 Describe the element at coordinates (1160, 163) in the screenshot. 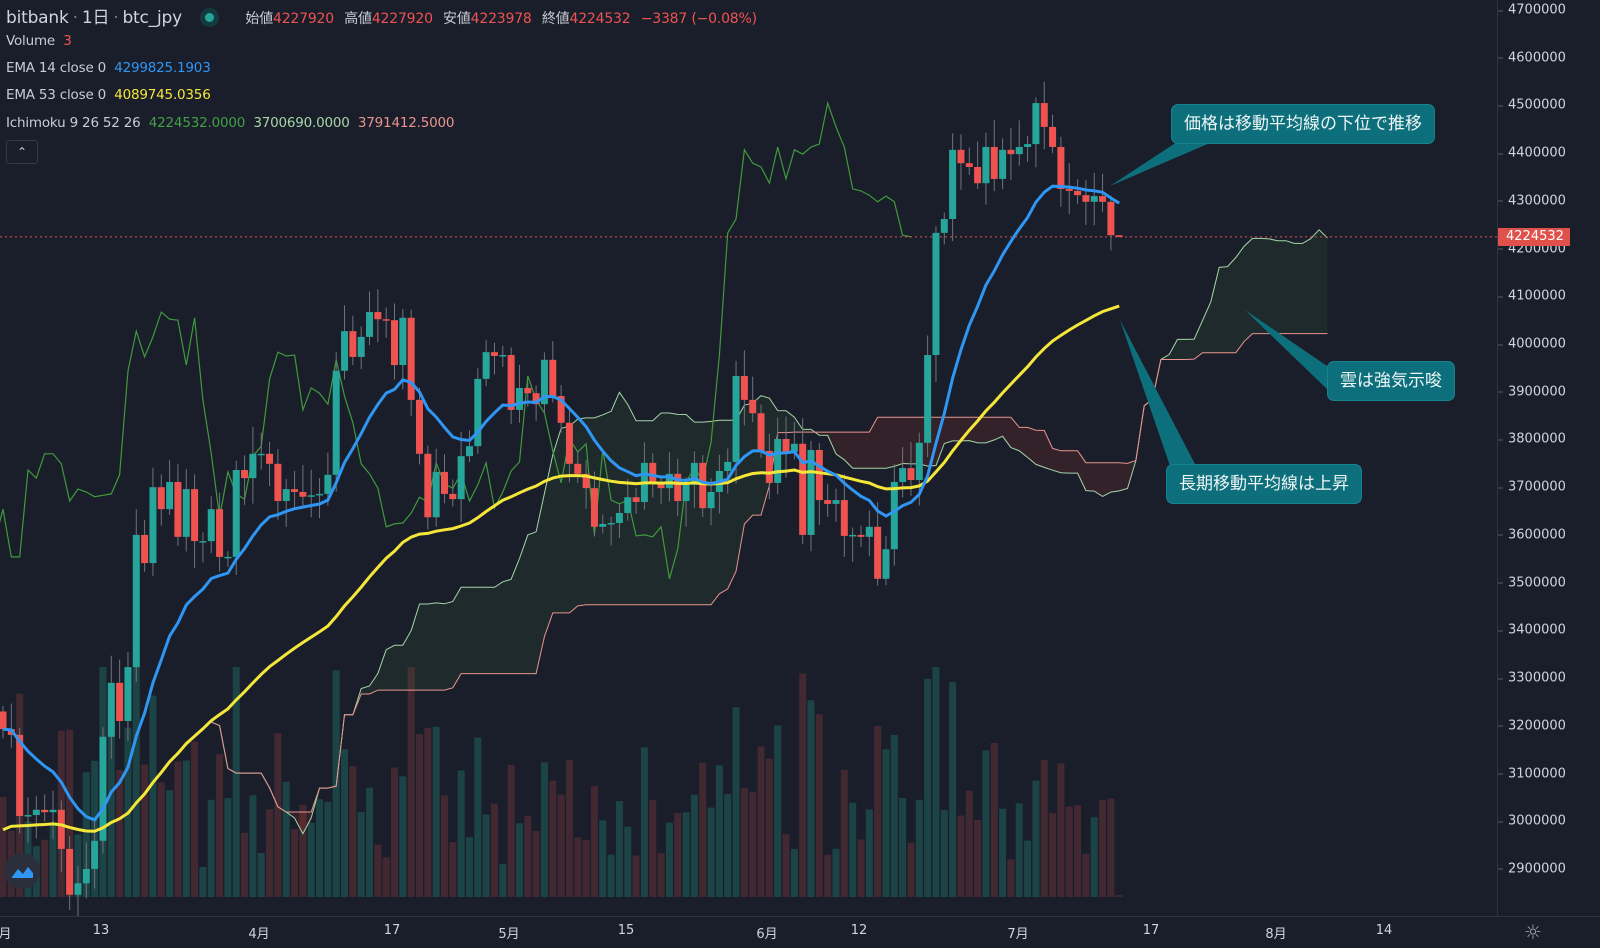

I see `callout-pointer` at that location.